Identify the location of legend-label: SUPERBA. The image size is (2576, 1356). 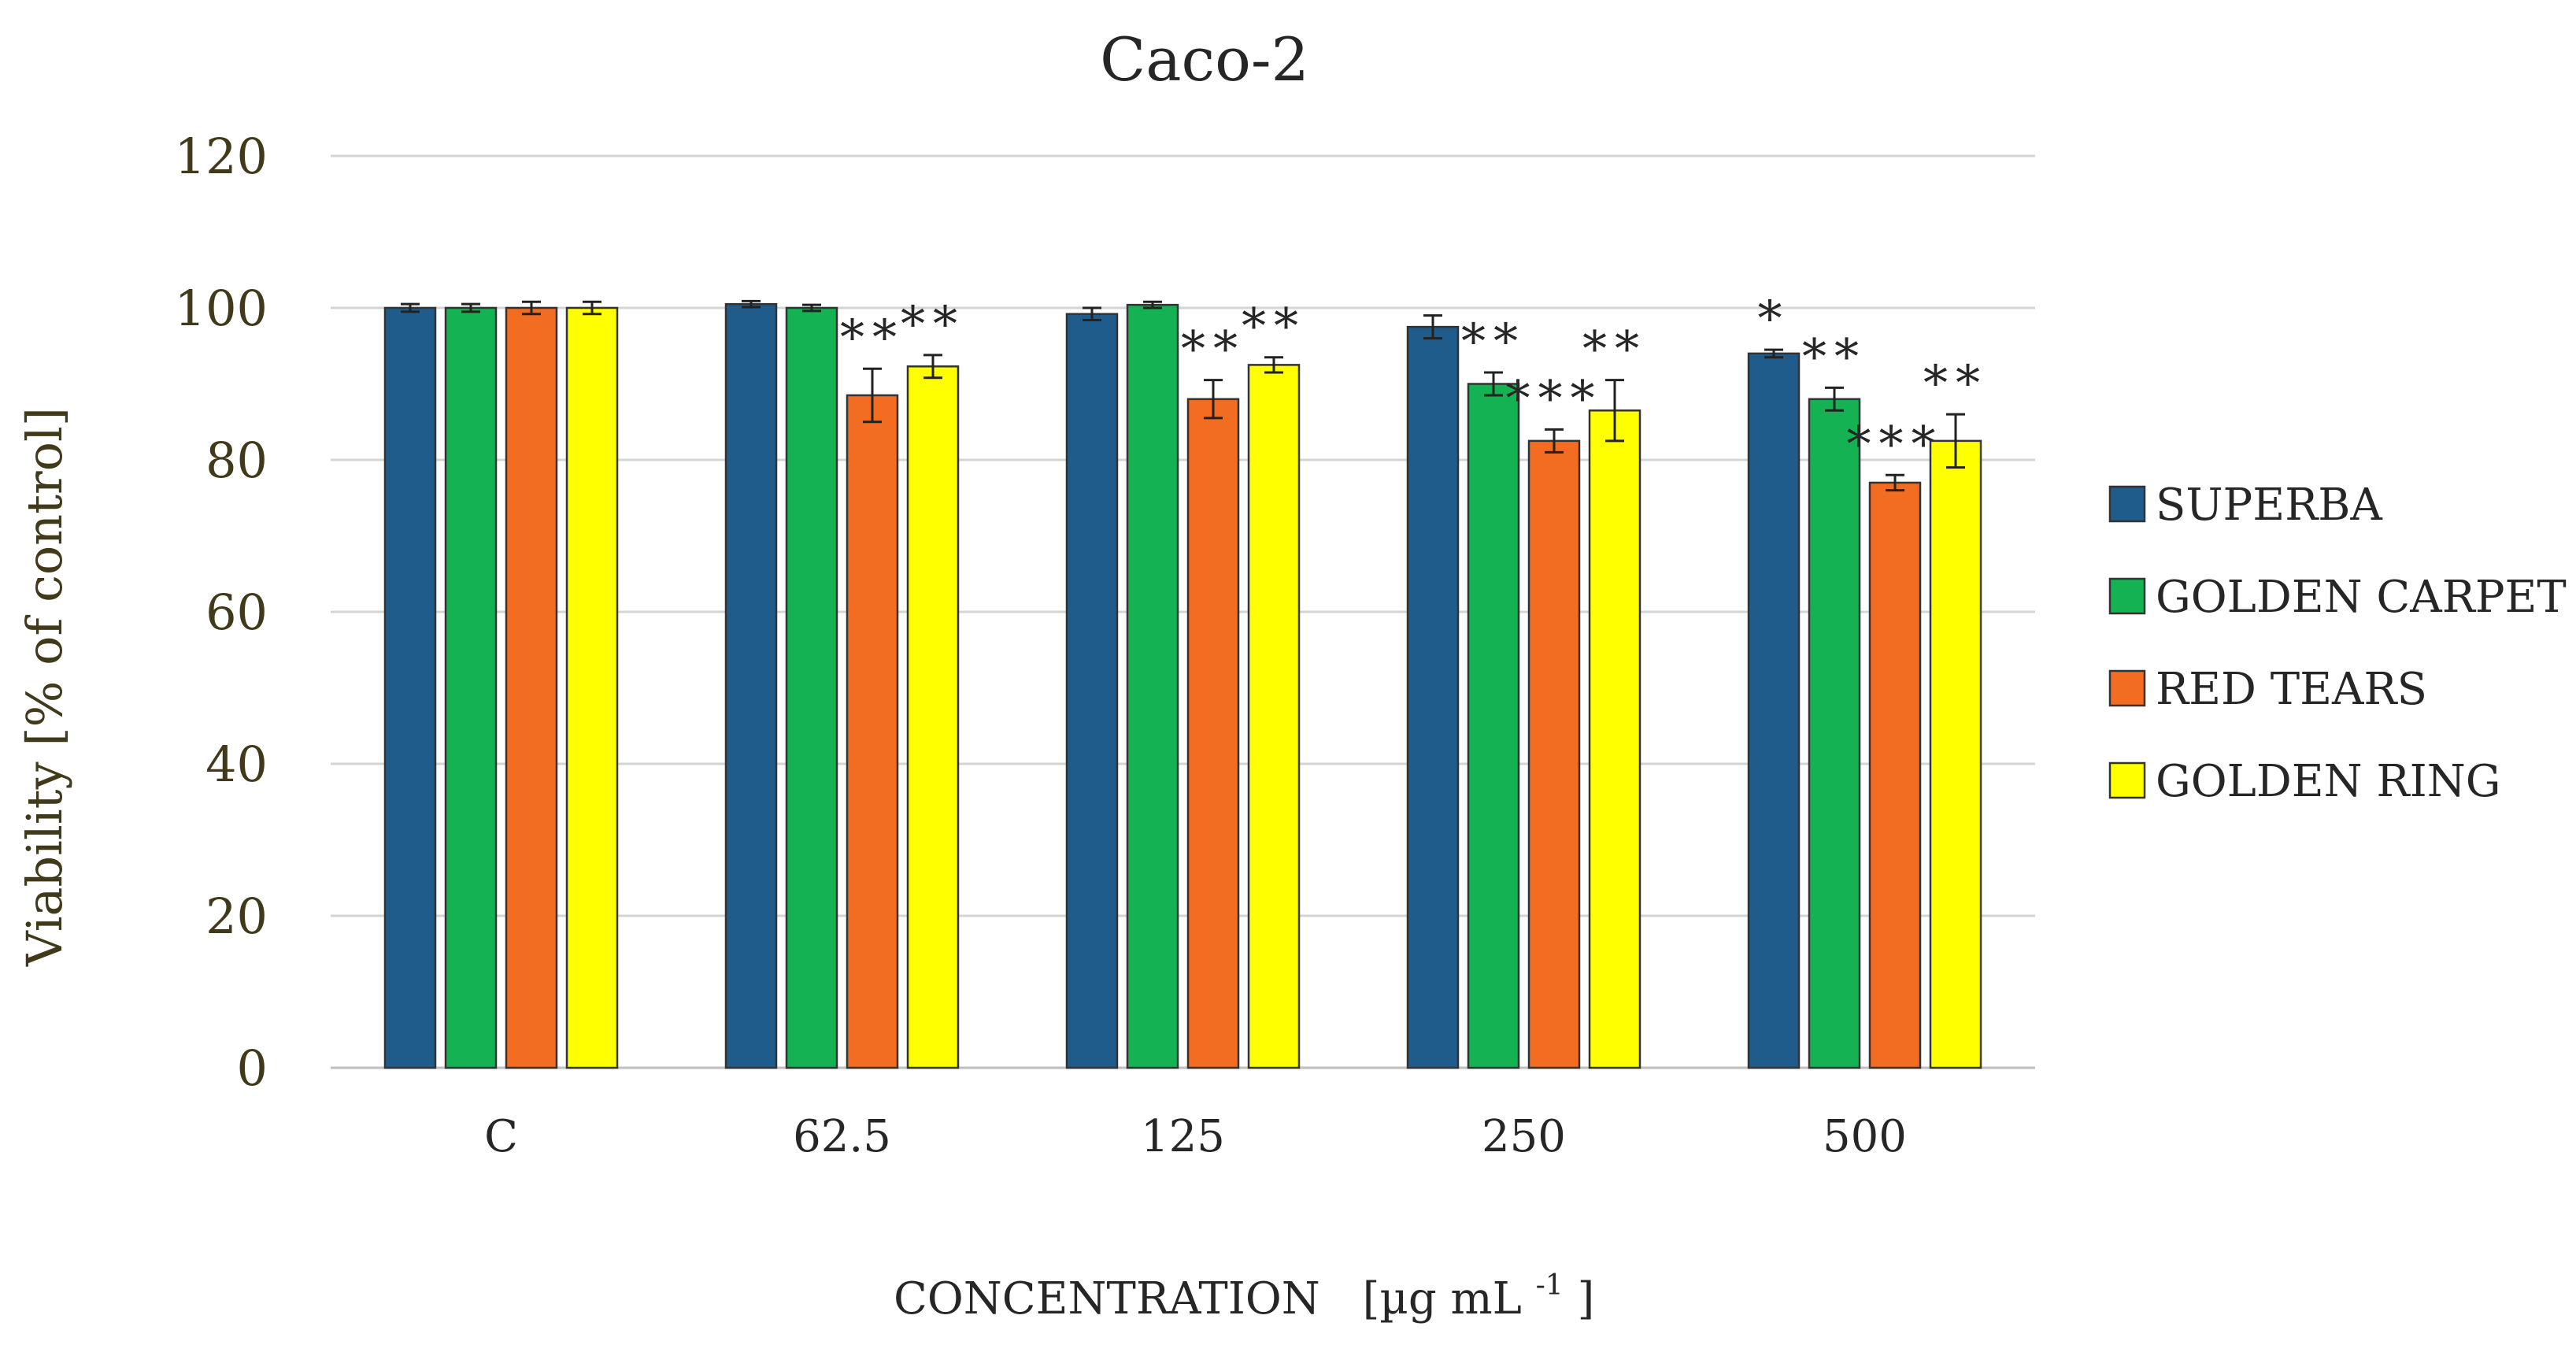
(2269, 505).